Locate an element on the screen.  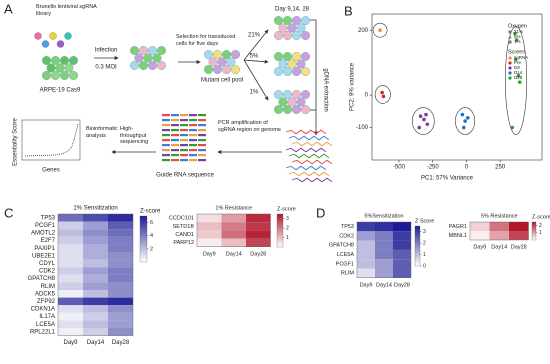
y-axis-label: Essentiality Score is located at coordinates (16, 141).